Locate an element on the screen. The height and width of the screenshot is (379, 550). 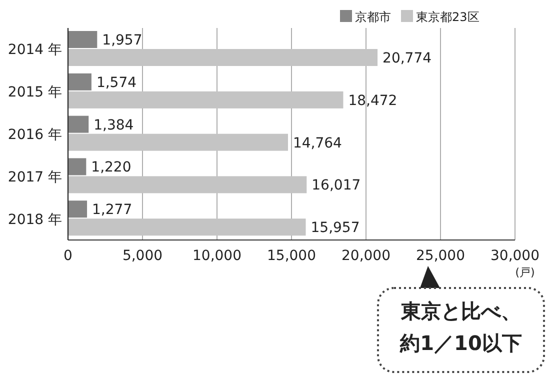
x-tick-label: 0 is located at coordinates (68, 256).